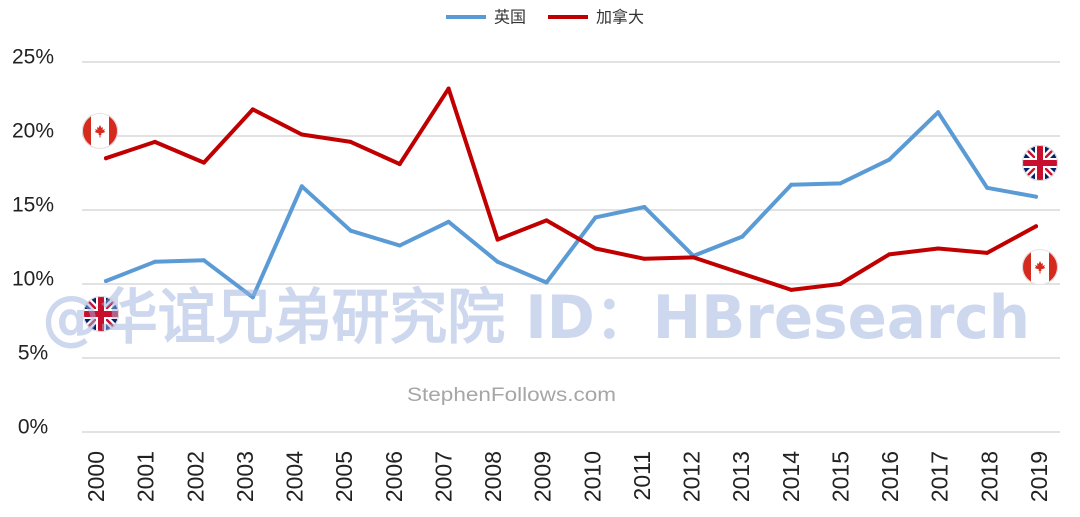  I want to click on y-tick-label: 10%, so click(33, 279).